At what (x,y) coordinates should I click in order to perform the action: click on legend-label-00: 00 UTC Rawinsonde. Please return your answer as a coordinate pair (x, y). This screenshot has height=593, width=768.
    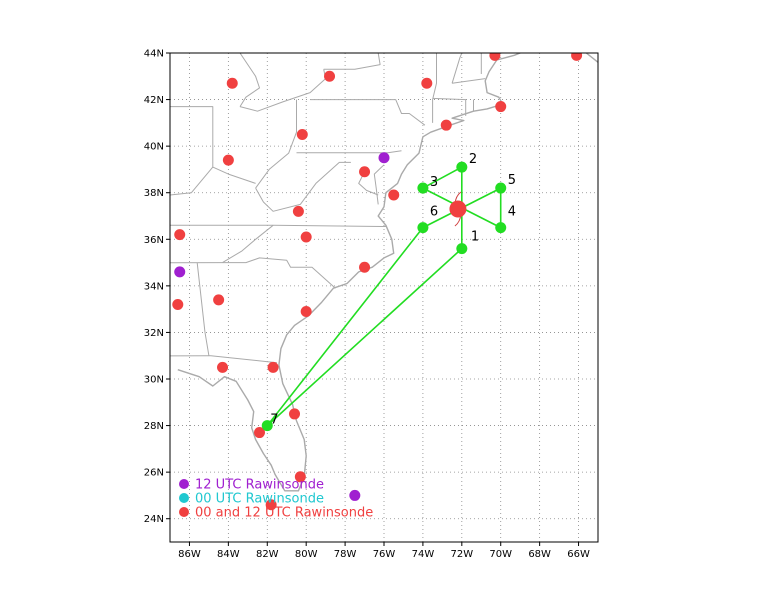
    Looking at the image, I should click on (259, 499).